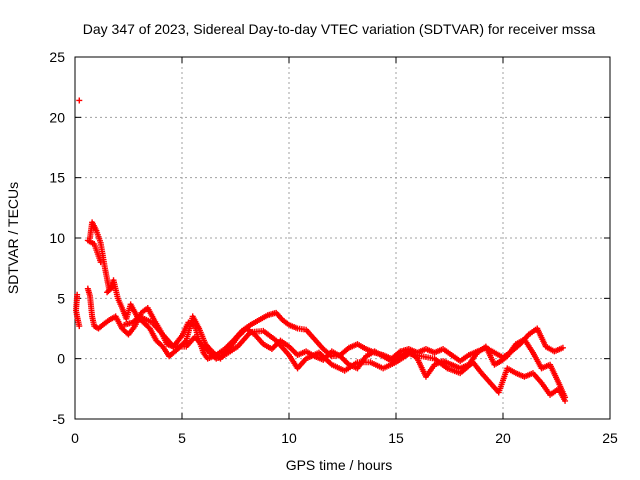  What do you see at coordinates (57, 57) in the screenshot?
I see `y-tick-label: 25` at bounding box center [57, 57].